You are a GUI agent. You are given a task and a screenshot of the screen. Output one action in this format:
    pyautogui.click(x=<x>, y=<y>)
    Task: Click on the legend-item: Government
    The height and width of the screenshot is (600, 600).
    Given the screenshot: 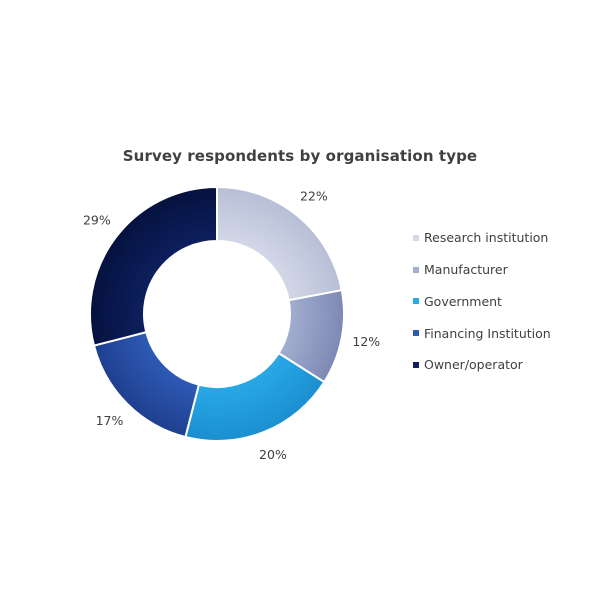 What is the action you would take?
    pyautogui.click(x=482, y=302)
    